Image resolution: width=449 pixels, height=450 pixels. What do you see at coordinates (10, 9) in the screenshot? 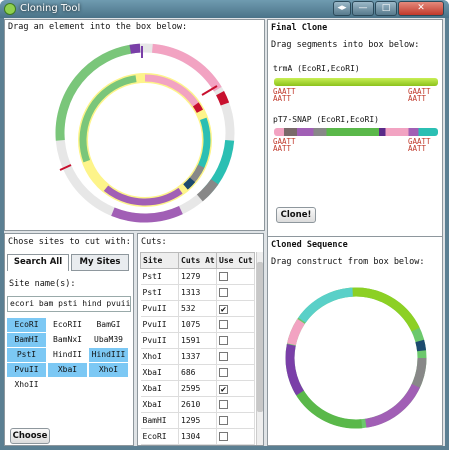
I see `app-icon` at bounding box center [10, 9].